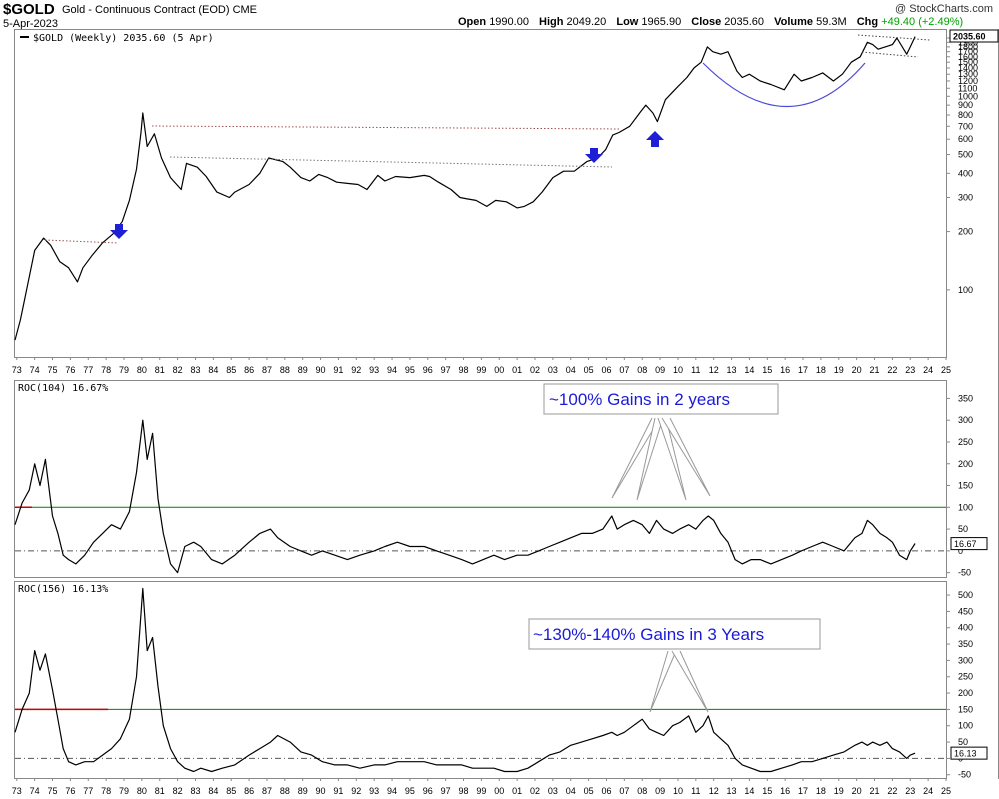  Describe the element at coordinates (63, 589) in the screenshot. I see `roc156-panel-label: ROC(156) 16.13%` at that location.